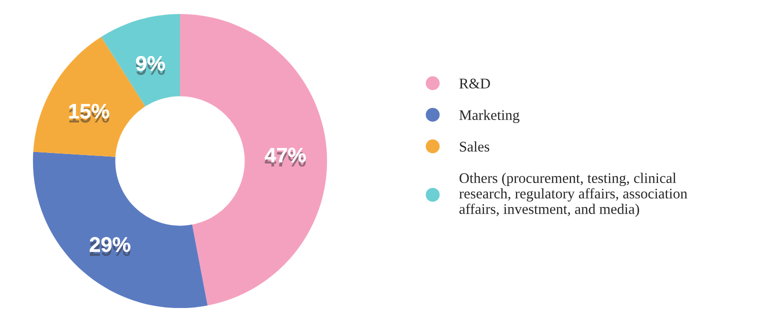 The width and height of the screenshot is (777, 321). What do you see at coordinates (89, 113) in the screenshot?
I see `data-label: 15%` at bounding box center [89, 113].